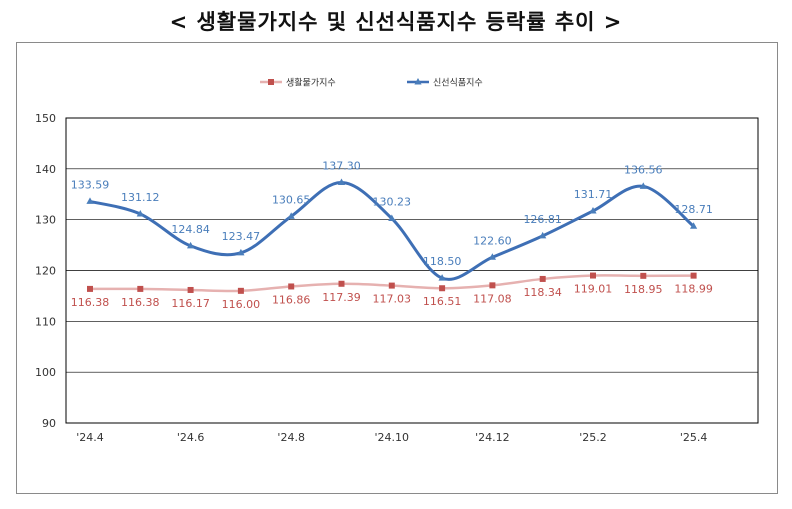  I want to click on fresh-food-index-label: 122.60, so click(492, 240).